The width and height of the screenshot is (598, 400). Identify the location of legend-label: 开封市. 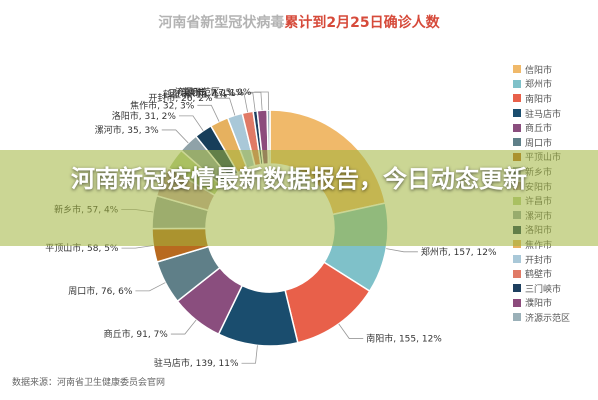
(539, 260).